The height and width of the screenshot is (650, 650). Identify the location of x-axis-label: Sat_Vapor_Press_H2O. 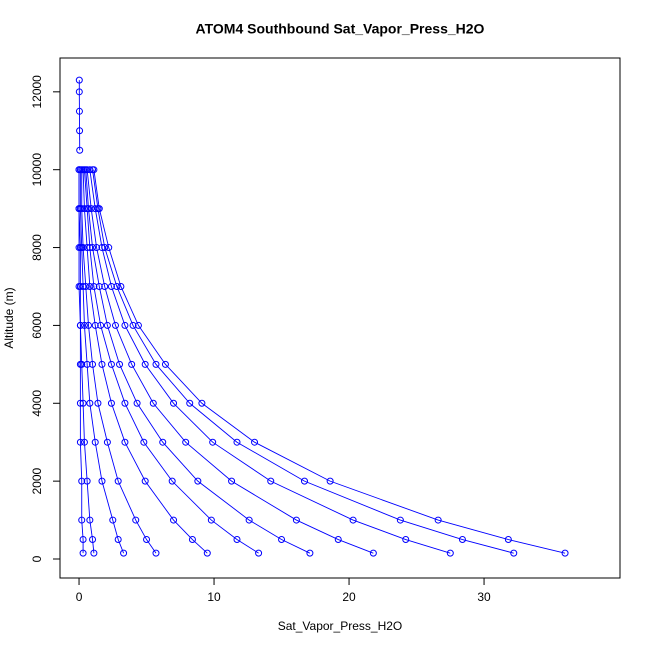
(340, 626).